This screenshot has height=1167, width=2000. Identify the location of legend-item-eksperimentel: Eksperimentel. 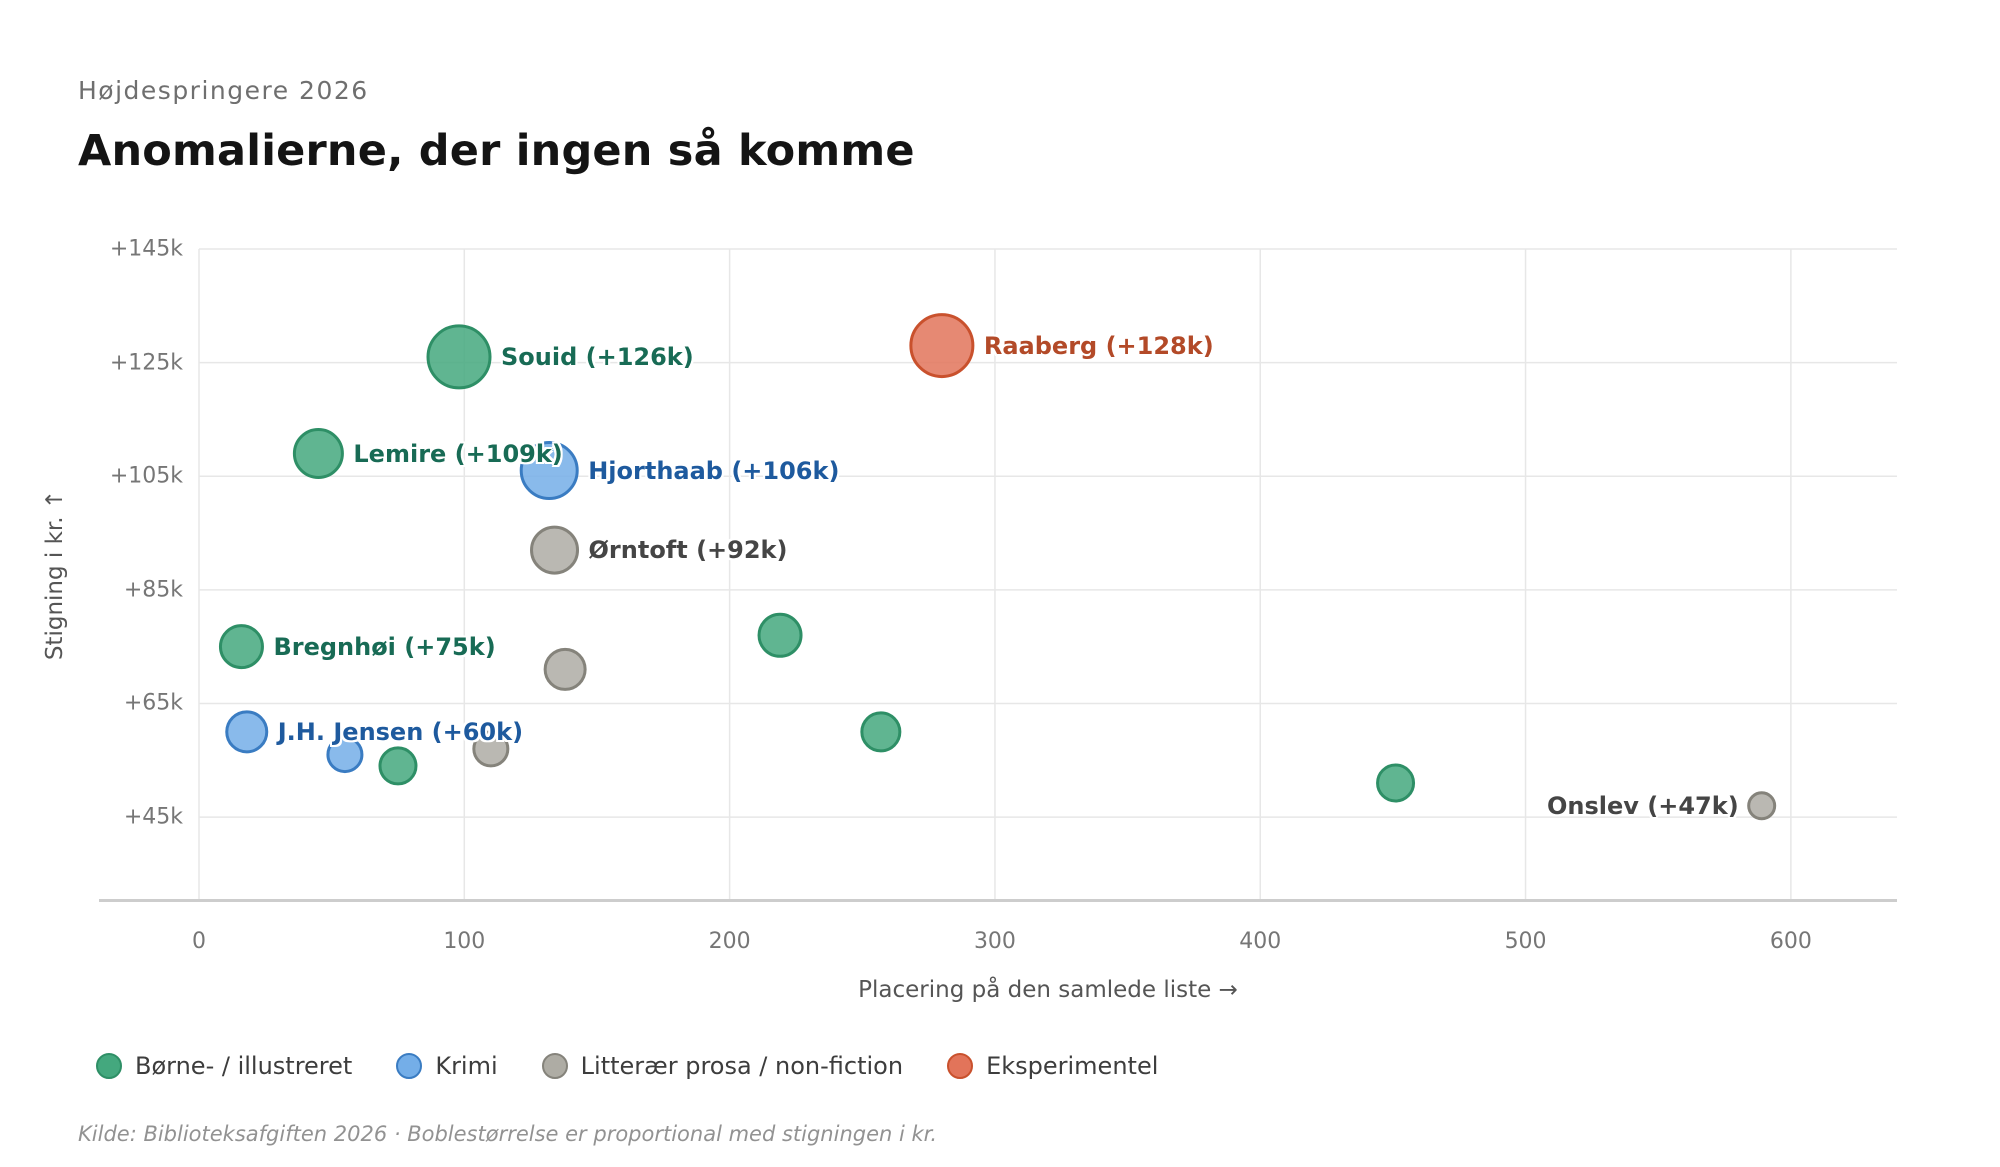
(1052, 1066).